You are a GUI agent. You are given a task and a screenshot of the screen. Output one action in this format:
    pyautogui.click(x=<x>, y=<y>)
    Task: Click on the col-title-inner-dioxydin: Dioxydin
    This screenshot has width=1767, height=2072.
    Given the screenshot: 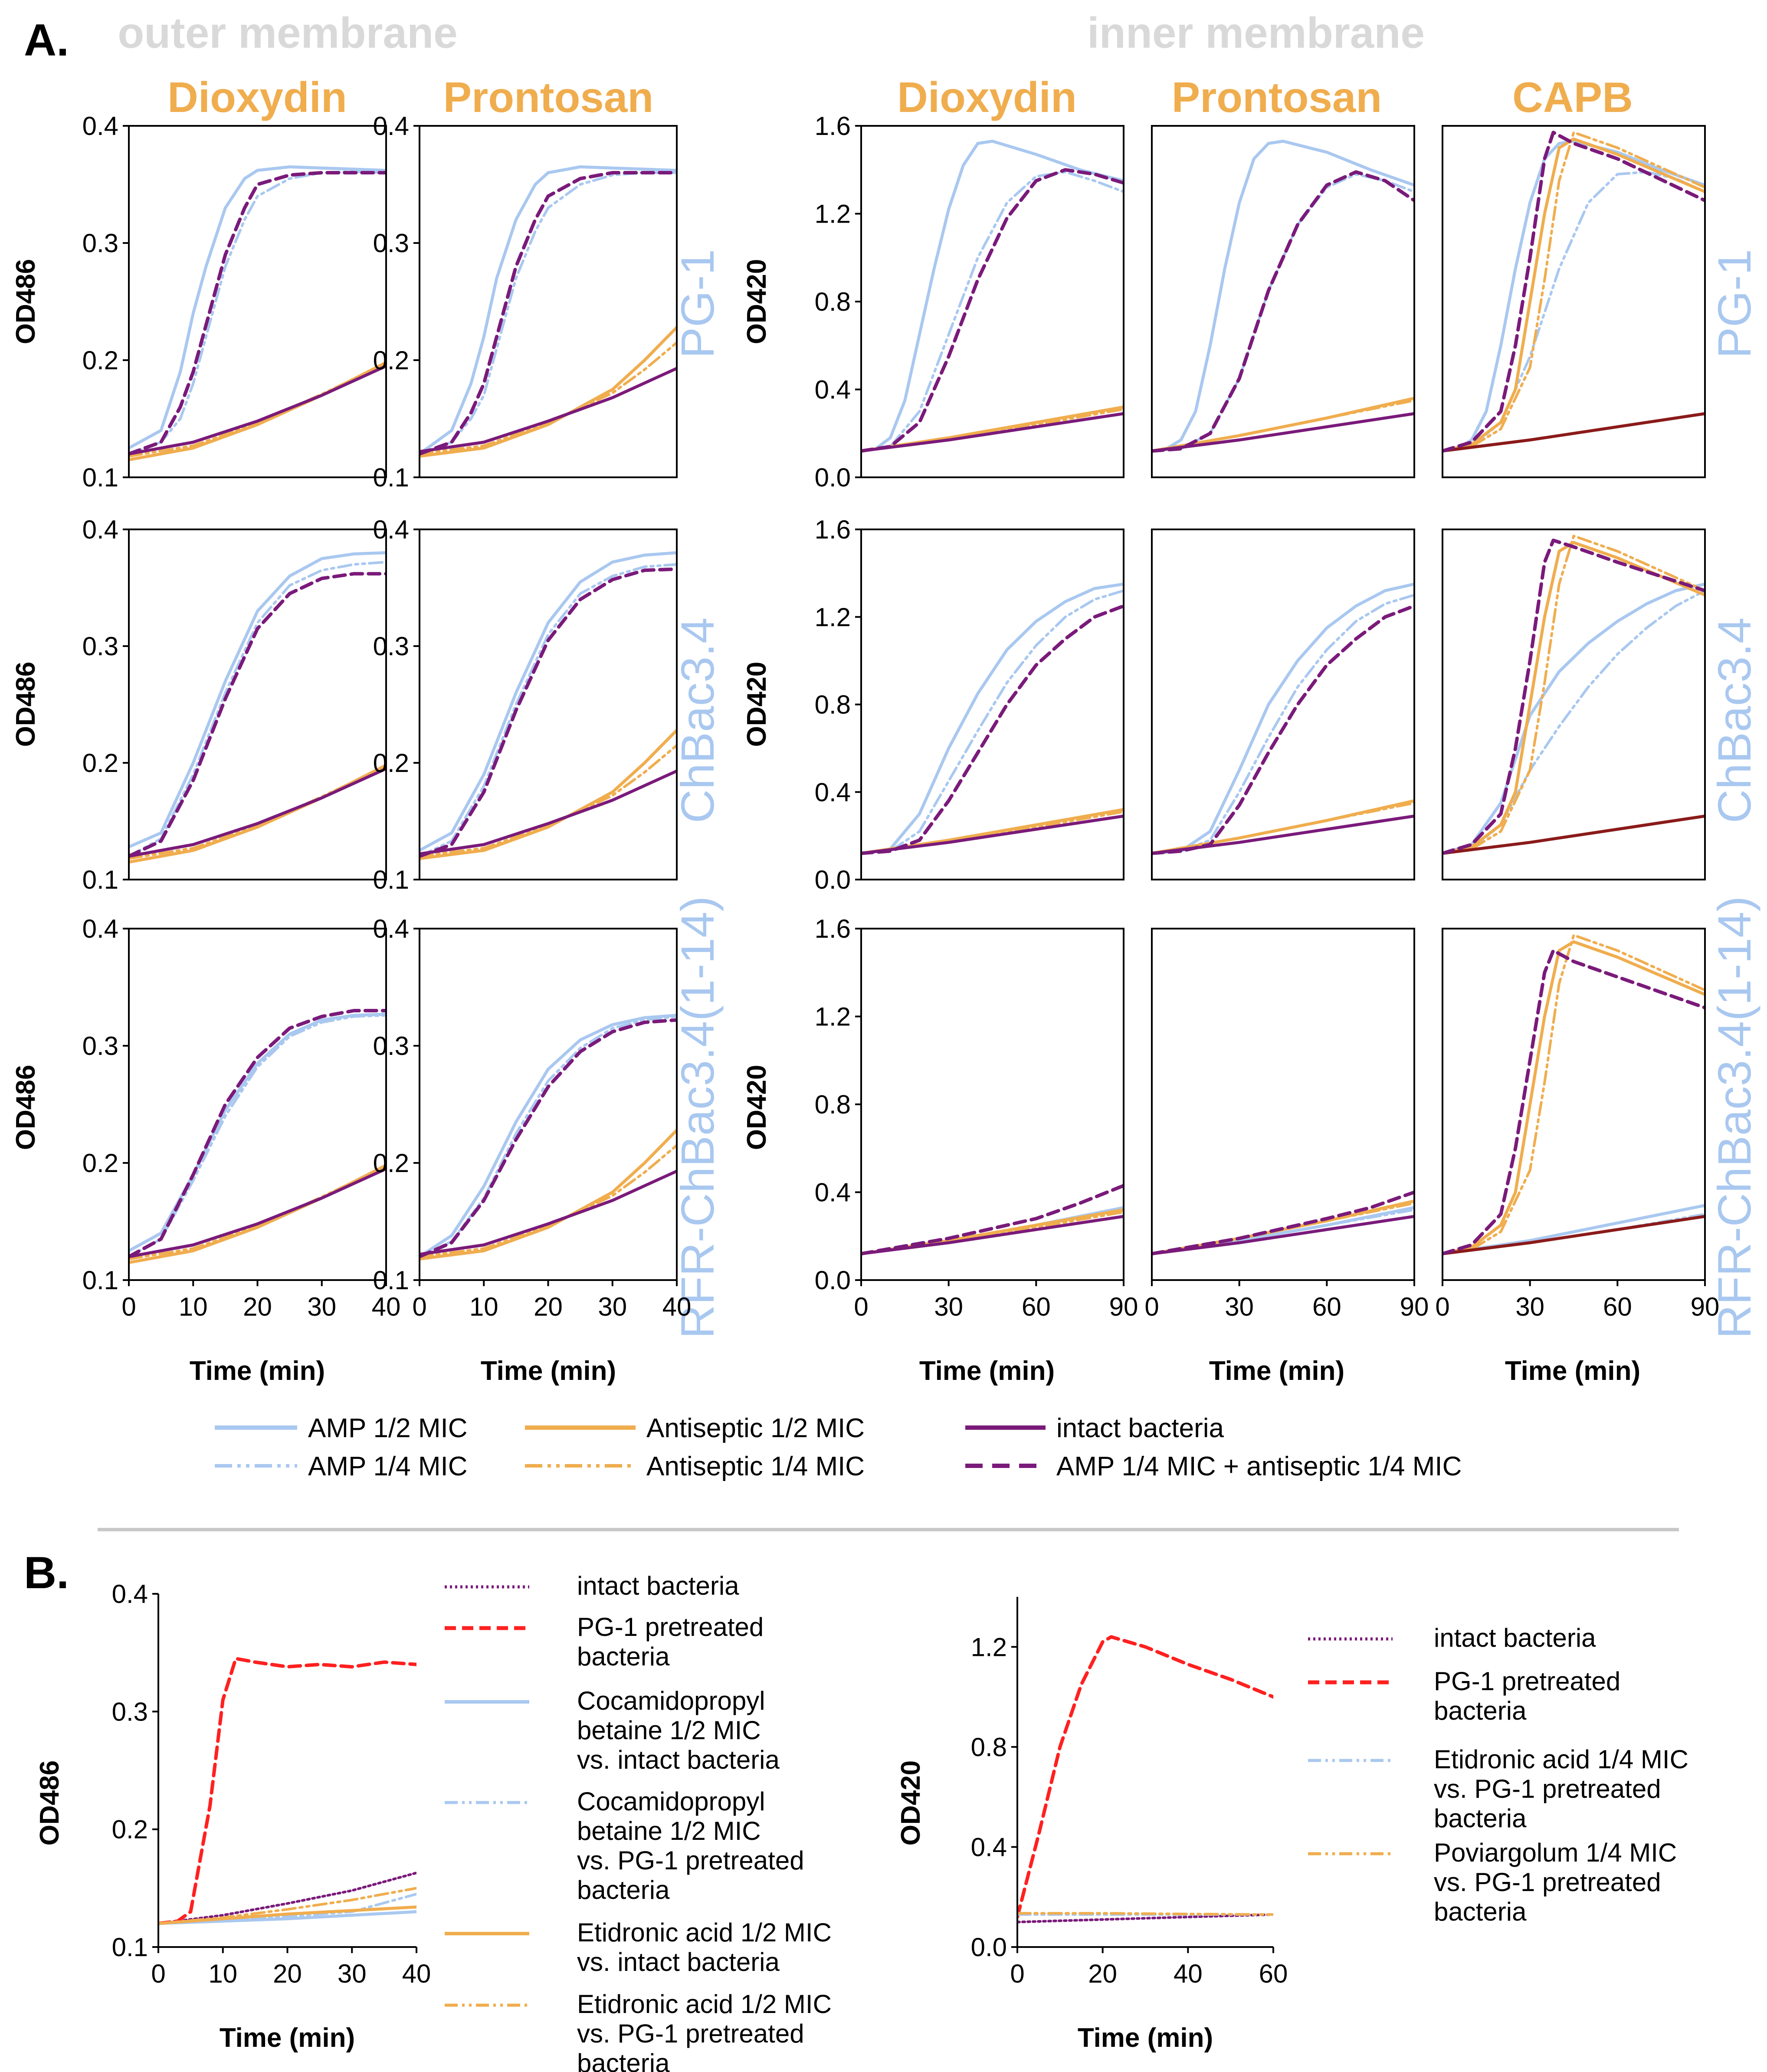 What is the action you would take?
    pyautogui.click(x=987, y=97)
    